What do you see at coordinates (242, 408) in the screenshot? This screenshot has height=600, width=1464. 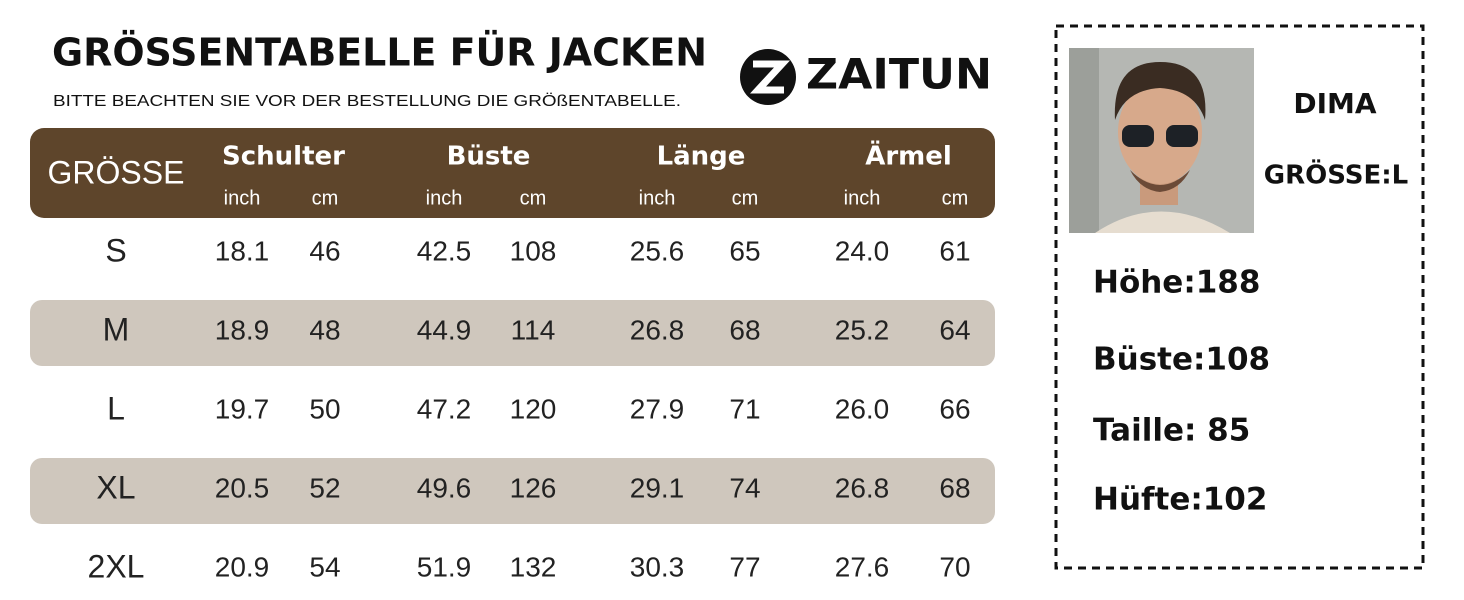 I see `value-cell: 19.7` at bounding box center [242, 408].